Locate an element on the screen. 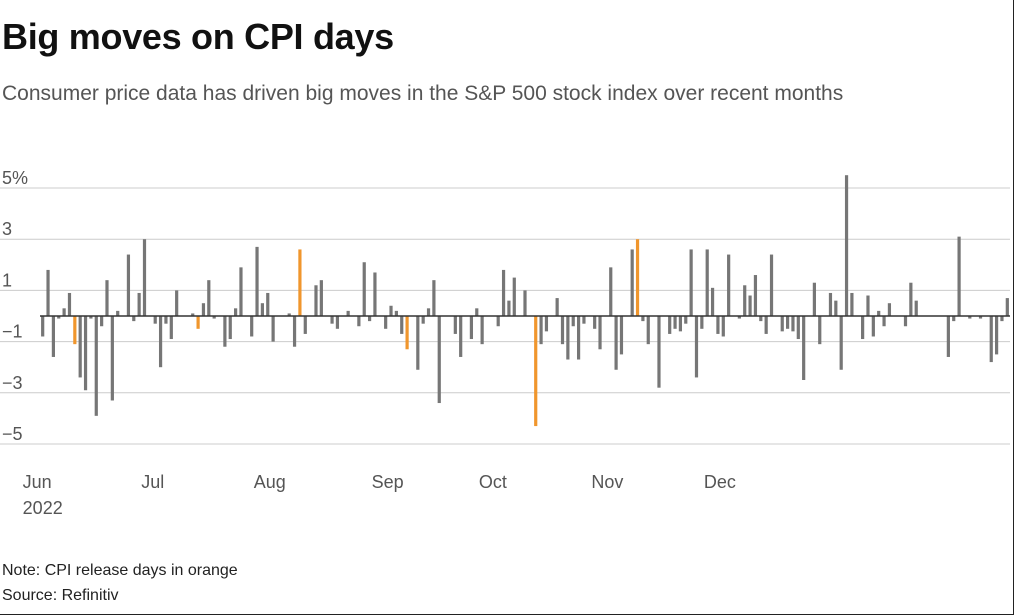 This screenshot has width=1015, height=616. y-tick-label: −5 is located at coordinates (12, 434).